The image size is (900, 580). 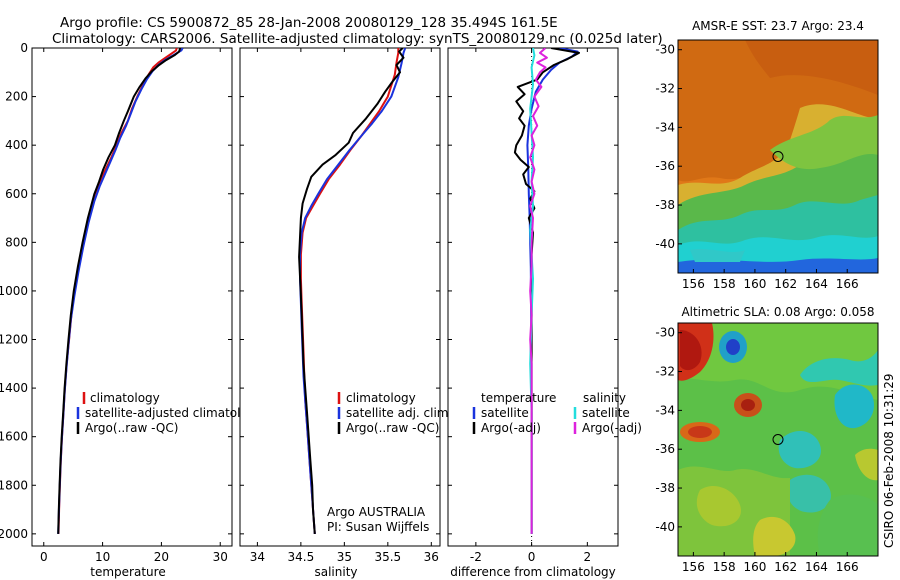 I want to click on salinity-xtick-label: 36, so click(x=431, y=557).